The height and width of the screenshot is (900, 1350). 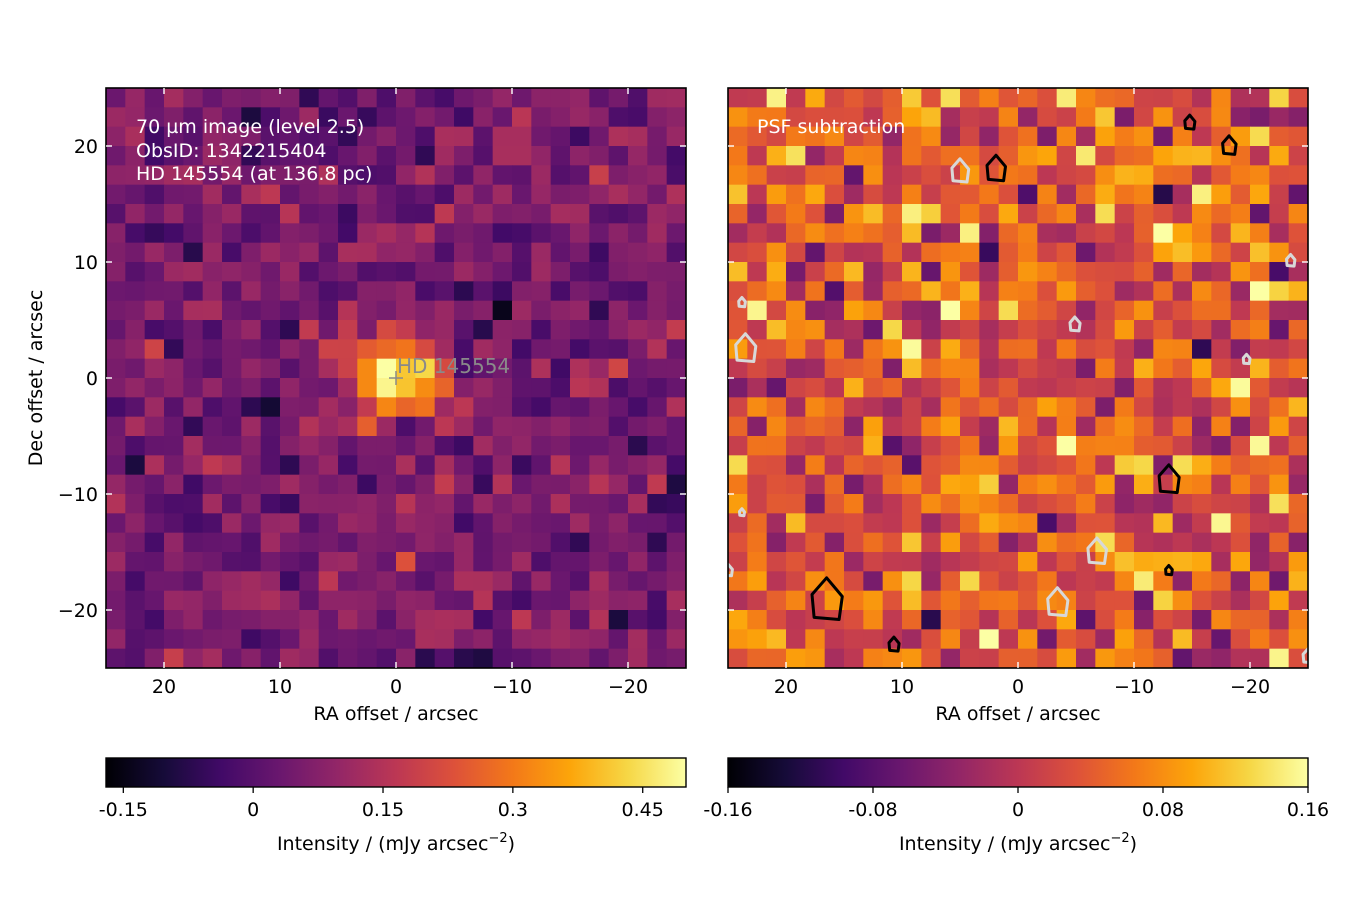 What do you see at coordinates (78, 495) in the screenshot?
I see `y-tick-label: −10` at bounding box center [78, 495].